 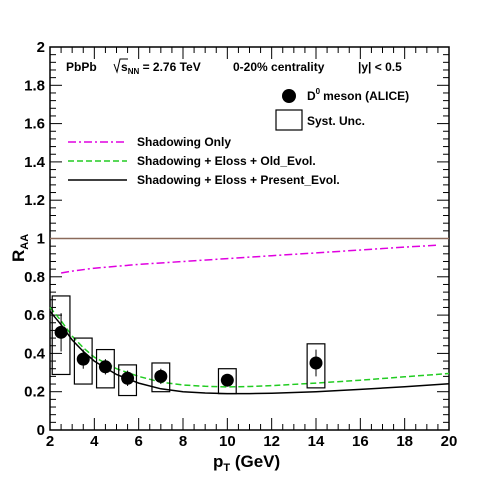 I want to click on y-tick-label: 0.4, so click(x=35, y=353).